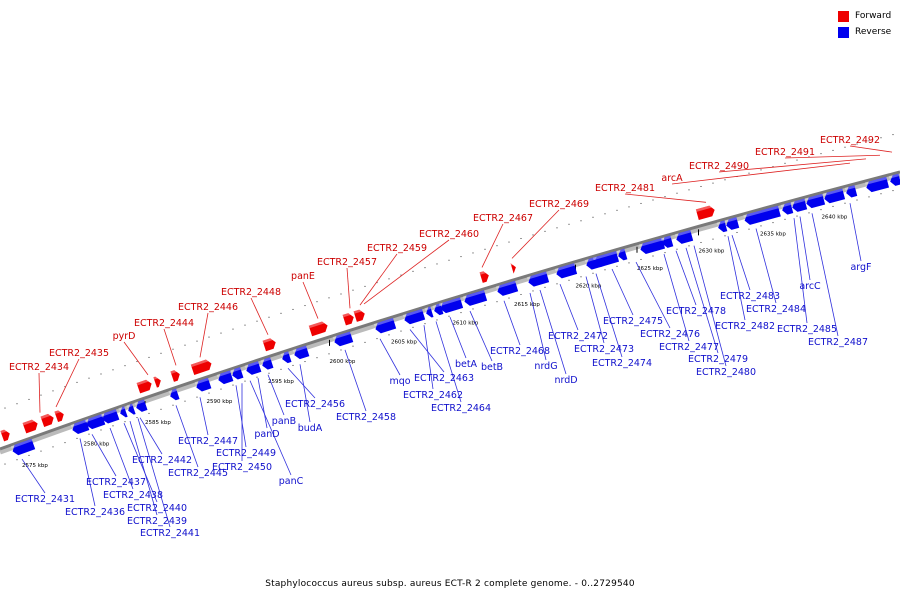  What do you see at coordinates (860, 267) in the screenshot?
I see `reverse-gene-label: argF` at bounding box center [860, 267].